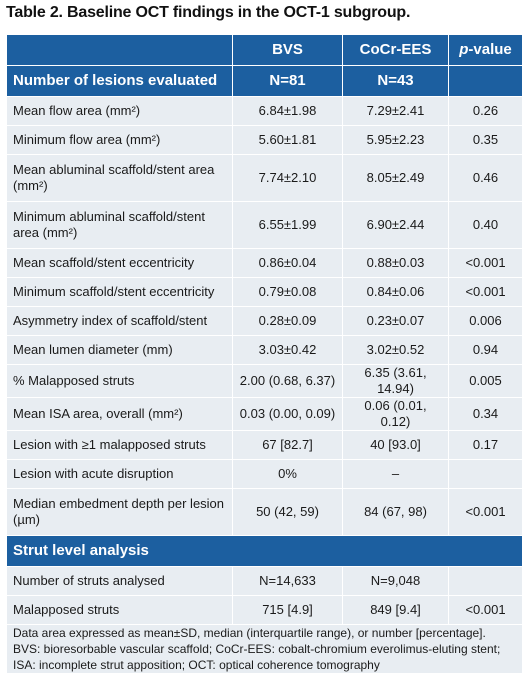 The width and height of the screenshot is (527, 689). I want to click on row-label: Lesion with ≥1 malapposed struts, so click(119, 445).